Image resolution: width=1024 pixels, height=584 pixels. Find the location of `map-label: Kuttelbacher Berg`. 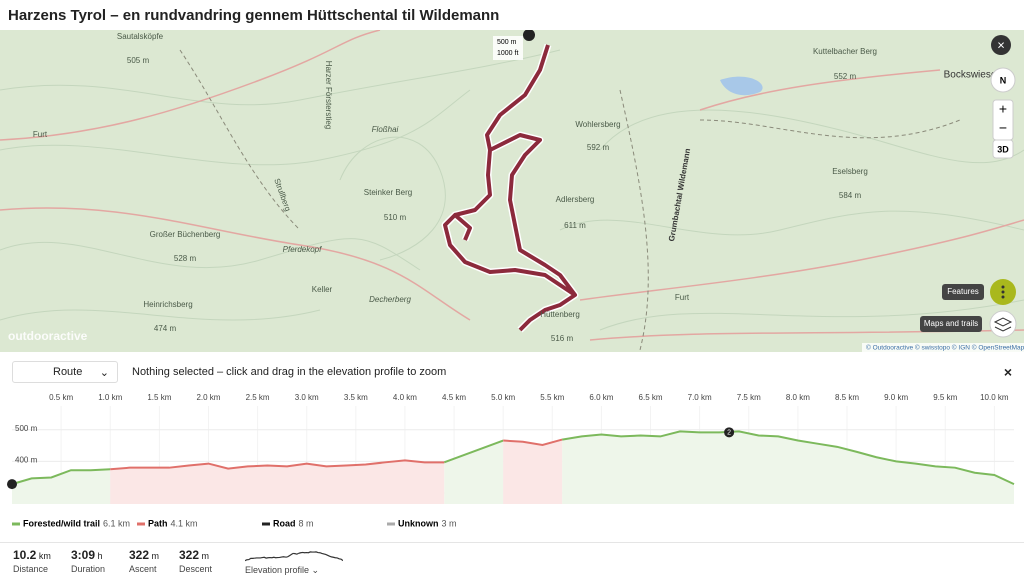

map-label: Kuttelbacher Berg is located at coordinates (845, 51).